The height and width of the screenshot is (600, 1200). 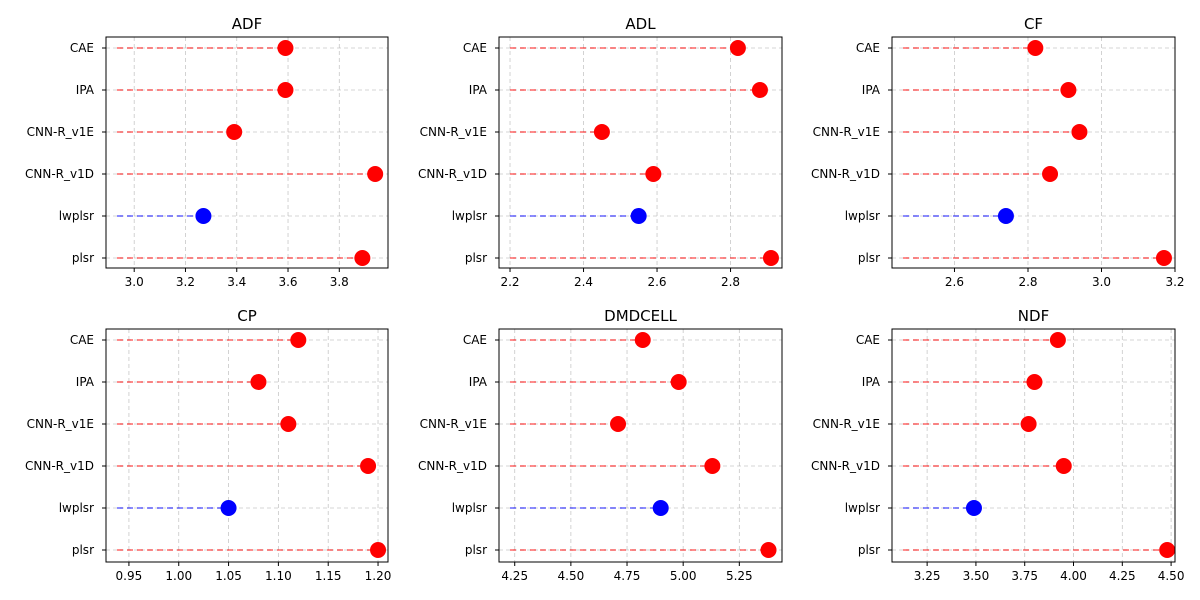 What do you see at coordinates (378, 576) in the screenshot?
I see `x-tick-label: 1.20` at bounding box center [378, 576].